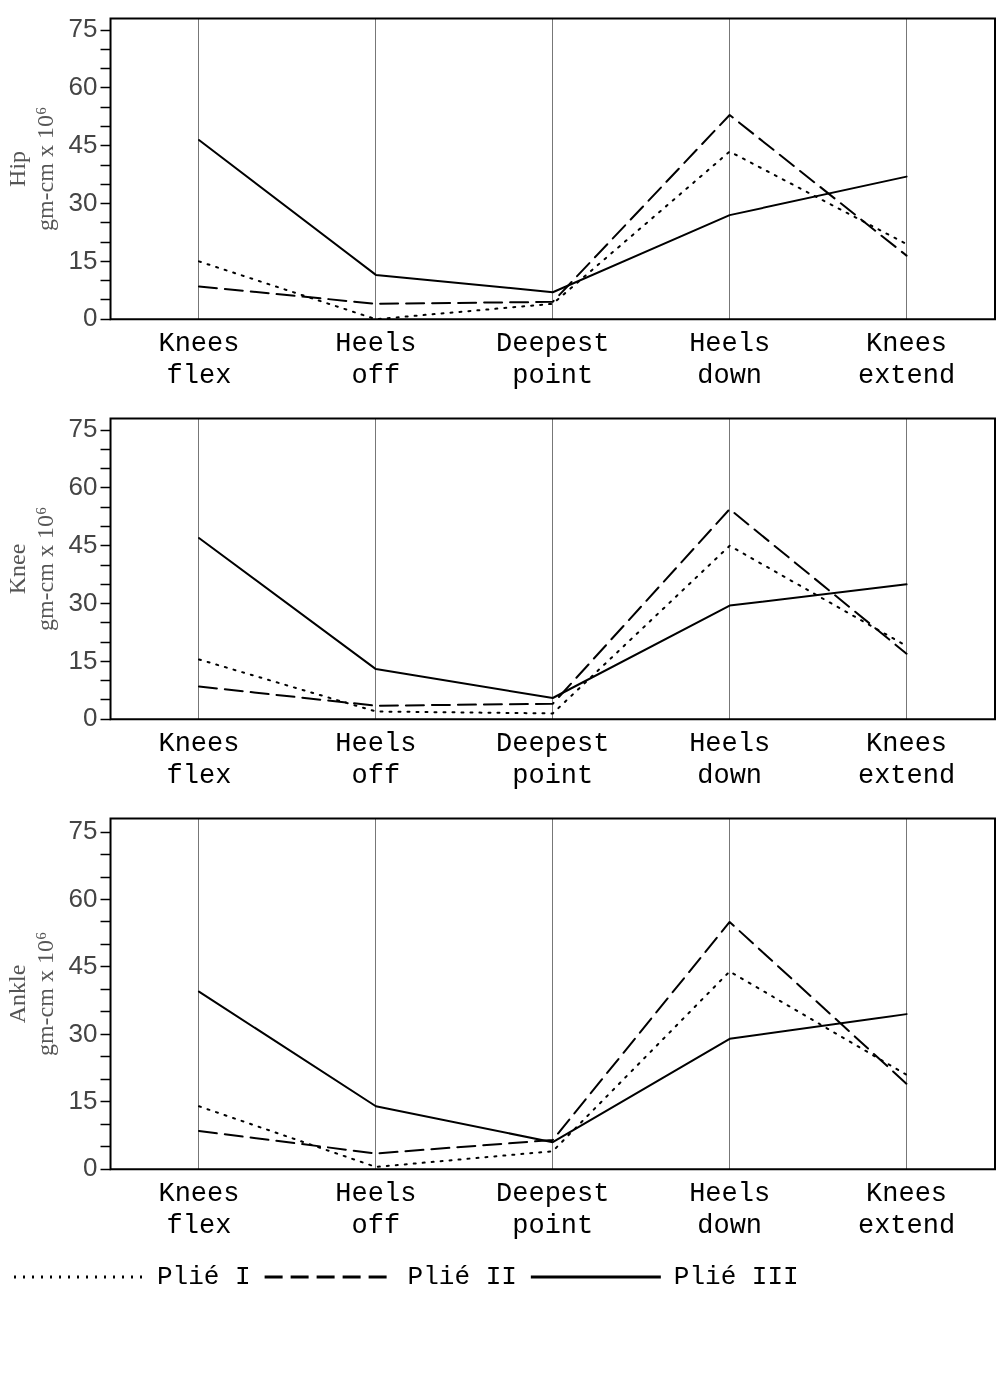 The height and width of the screenshot is (1397, 997). Describe the element at coordinates (736, 1276) in the screenshot. I see `legend-label: Plié III` at that location.